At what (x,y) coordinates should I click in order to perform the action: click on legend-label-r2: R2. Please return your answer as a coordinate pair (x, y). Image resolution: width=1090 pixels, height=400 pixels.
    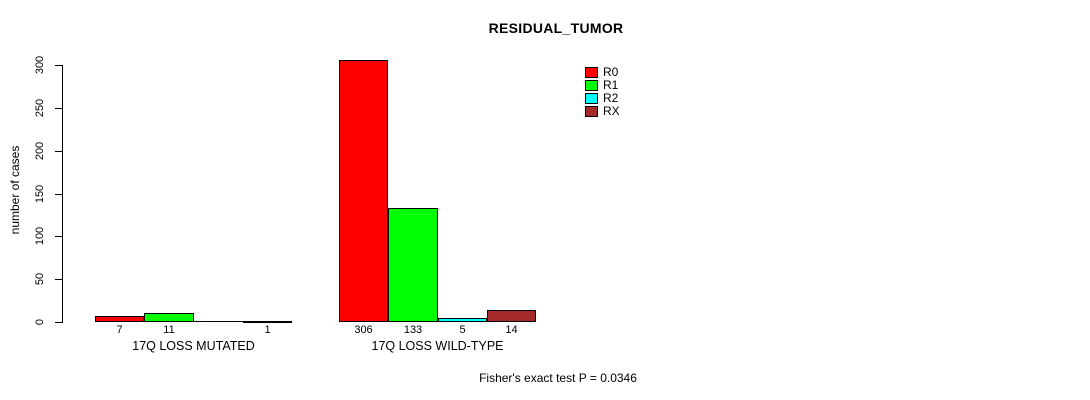
    Looking at the image, I should click on (611, 98).